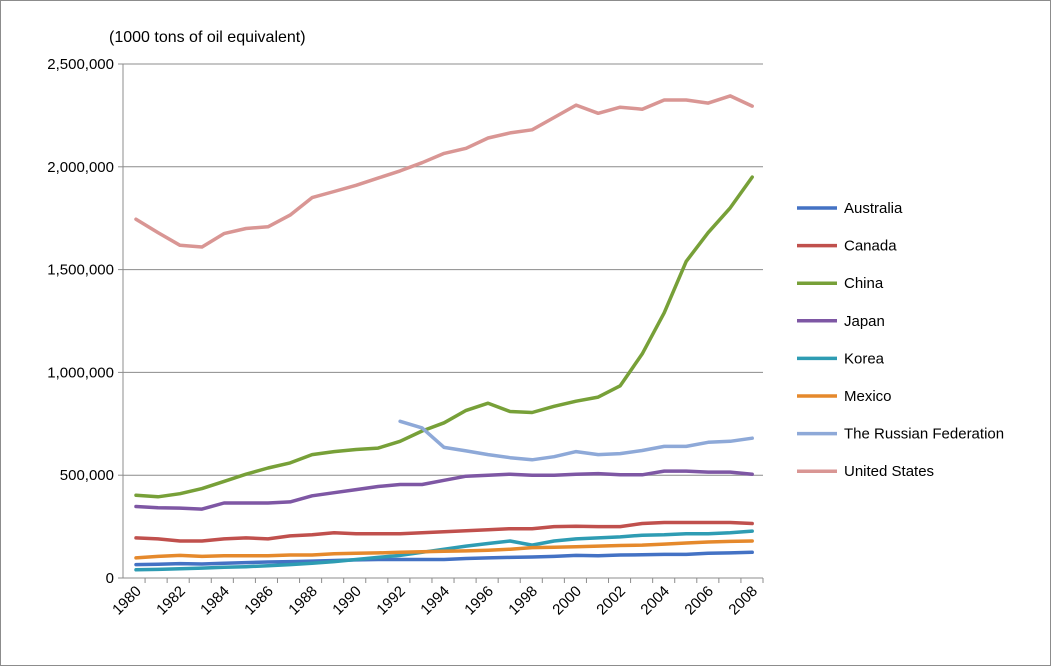  What do you see at coordinates (87, 475) in the screenshot?
I see `y-tick-label: 500,000` at bounding box center [87, 475].